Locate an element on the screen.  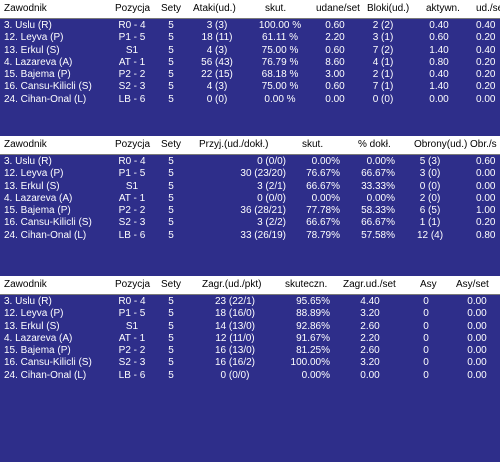
col-header-udane-set: udane/set is located at coordinates (338, 8).